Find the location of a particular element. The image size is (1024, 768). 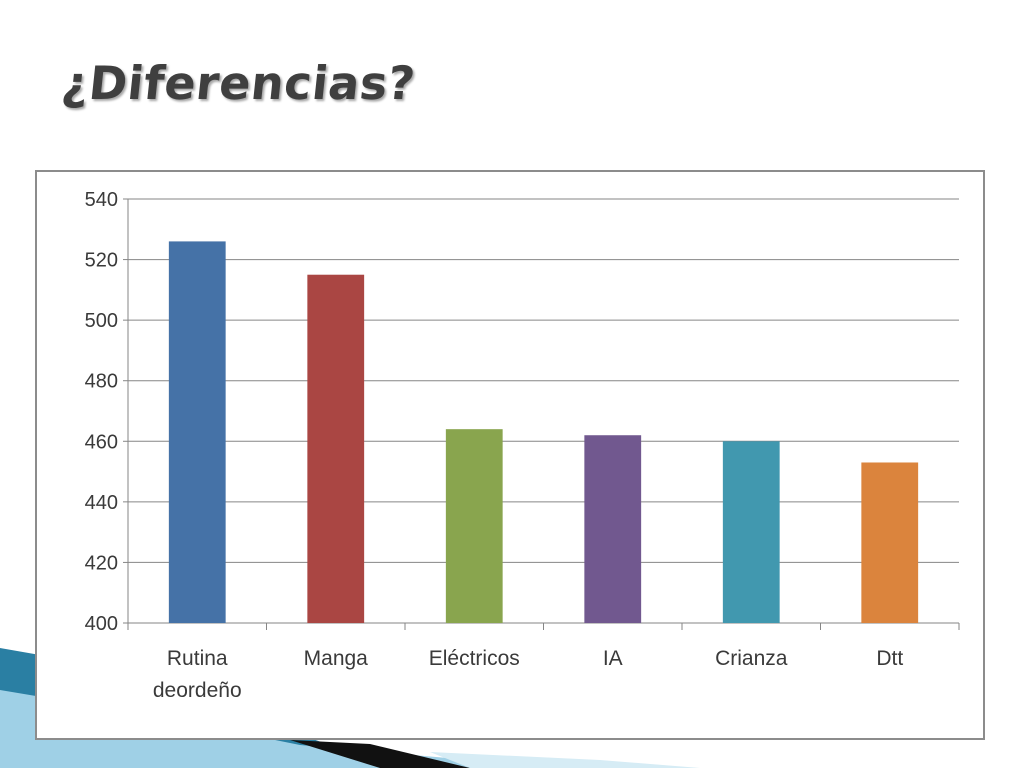

x-tick-label: IA is located at coordinates (613, 658).